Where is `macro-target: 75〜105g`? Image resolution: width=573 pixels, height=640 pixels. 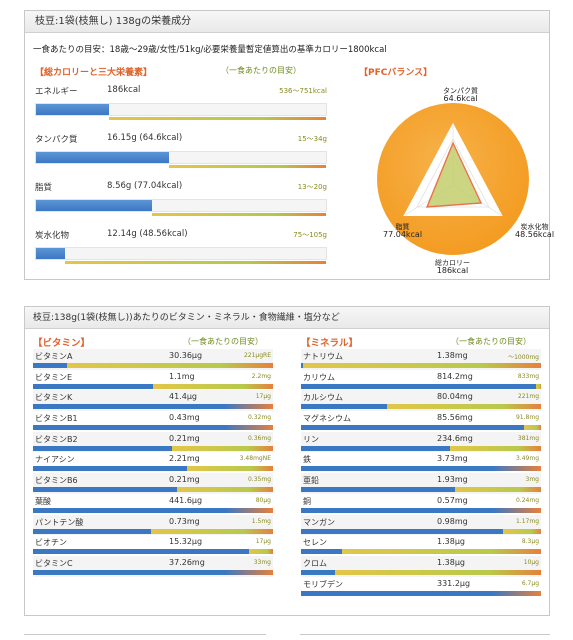
macro-target: 75〜105g is located at coordinates (310, 235).